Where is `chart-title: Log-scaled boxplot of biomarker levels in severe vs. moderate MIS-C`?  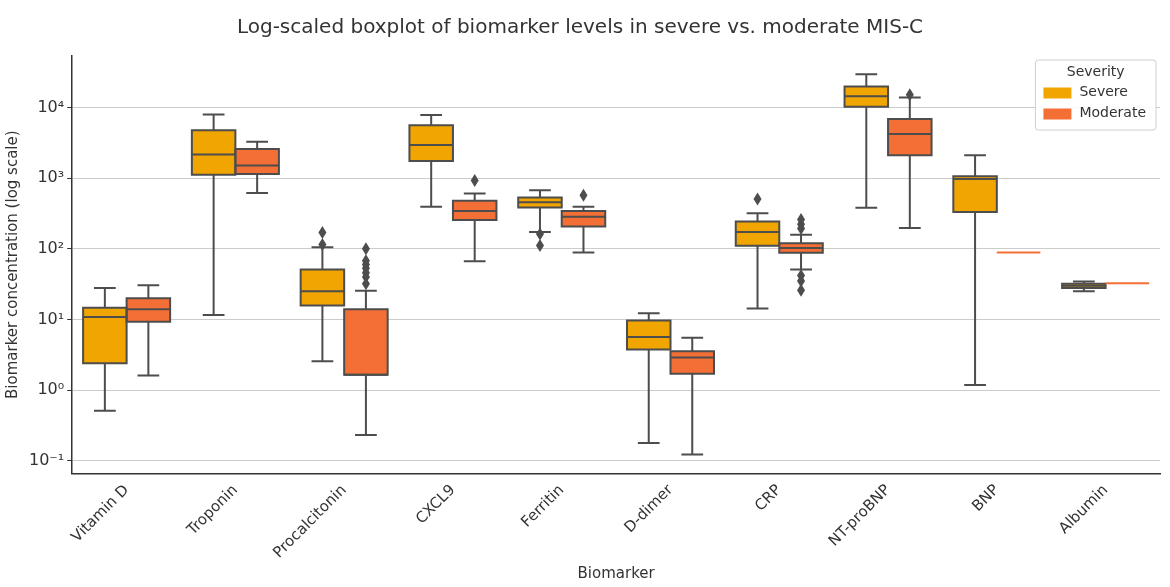
chart-title: Log-scaled boxplot of biomarker levels in severe vs. moderate MIS-C is located at coordinates (580, 26).